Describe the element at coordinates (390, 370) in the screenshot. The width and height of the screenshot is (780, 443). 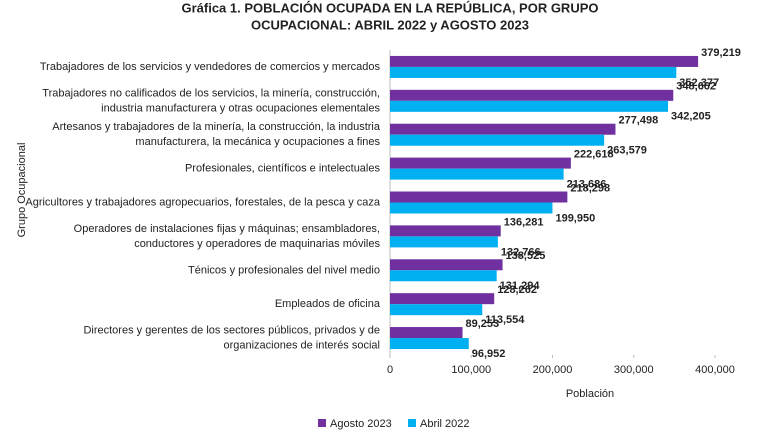
I see `x-tick-label: 0` at that location.